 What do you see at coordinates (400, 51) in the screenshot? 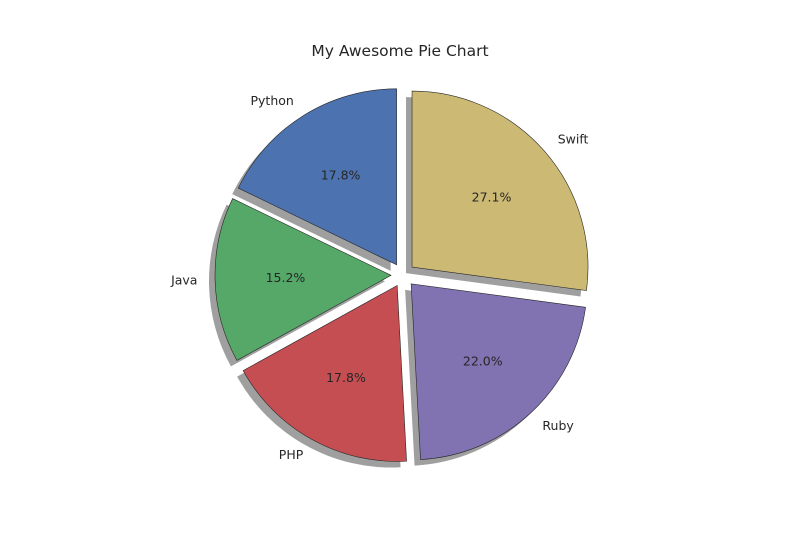
I see `chart-title: My Awesome Pie Chart` at bounding box center [400, 51].